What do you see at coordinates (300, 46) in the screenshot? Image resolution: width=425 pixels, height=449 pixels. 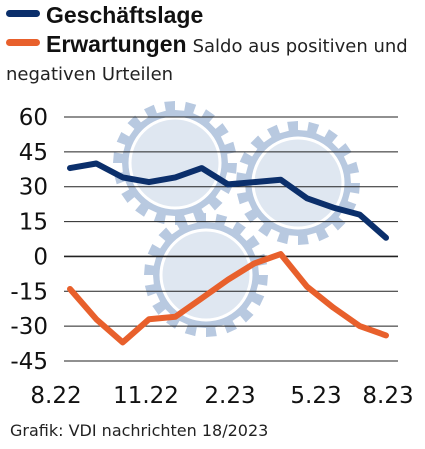 I see `legend-note-line1: Saldo aus positiven und` at bounding box center [300, 46].